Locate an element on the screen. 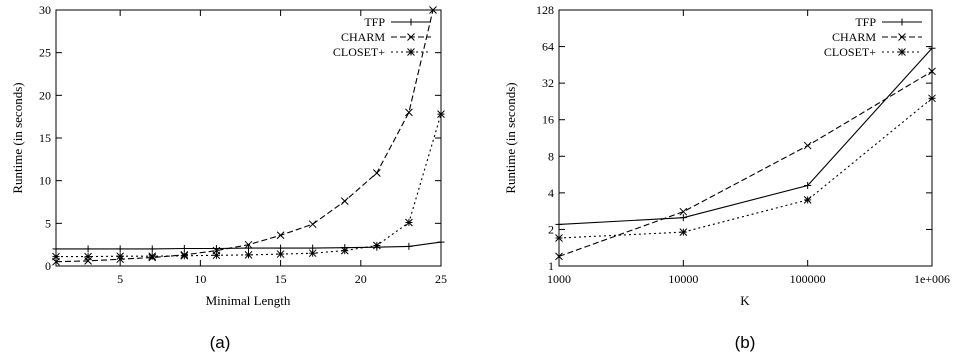 The height and width of the screenshot is (358, 954). y-tick-label: 30 is located at coordinates (45, 10).